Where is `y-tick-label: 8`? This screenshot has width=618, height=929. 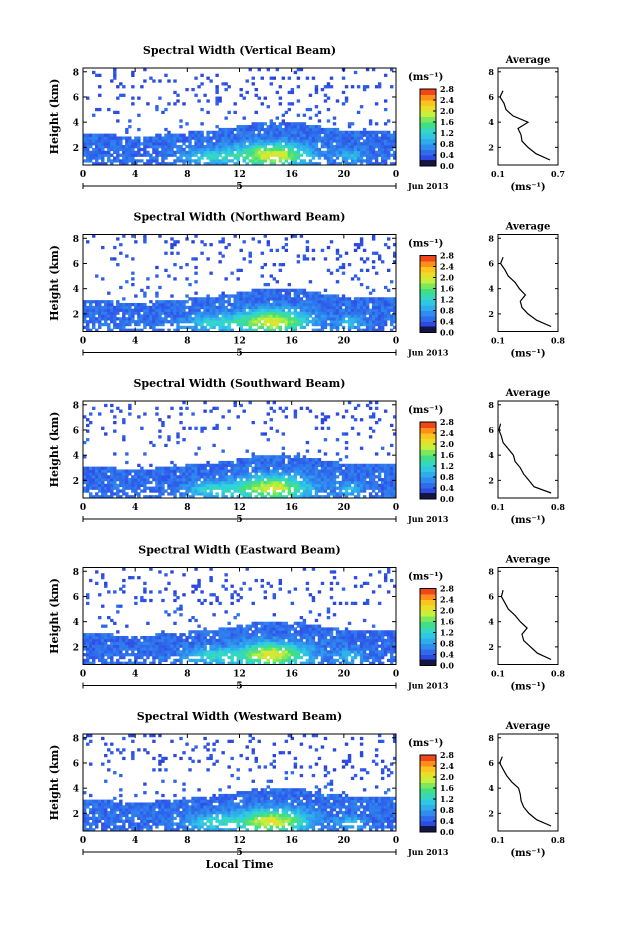
y-tick-label: 8 is located at coordinates (76, 406).